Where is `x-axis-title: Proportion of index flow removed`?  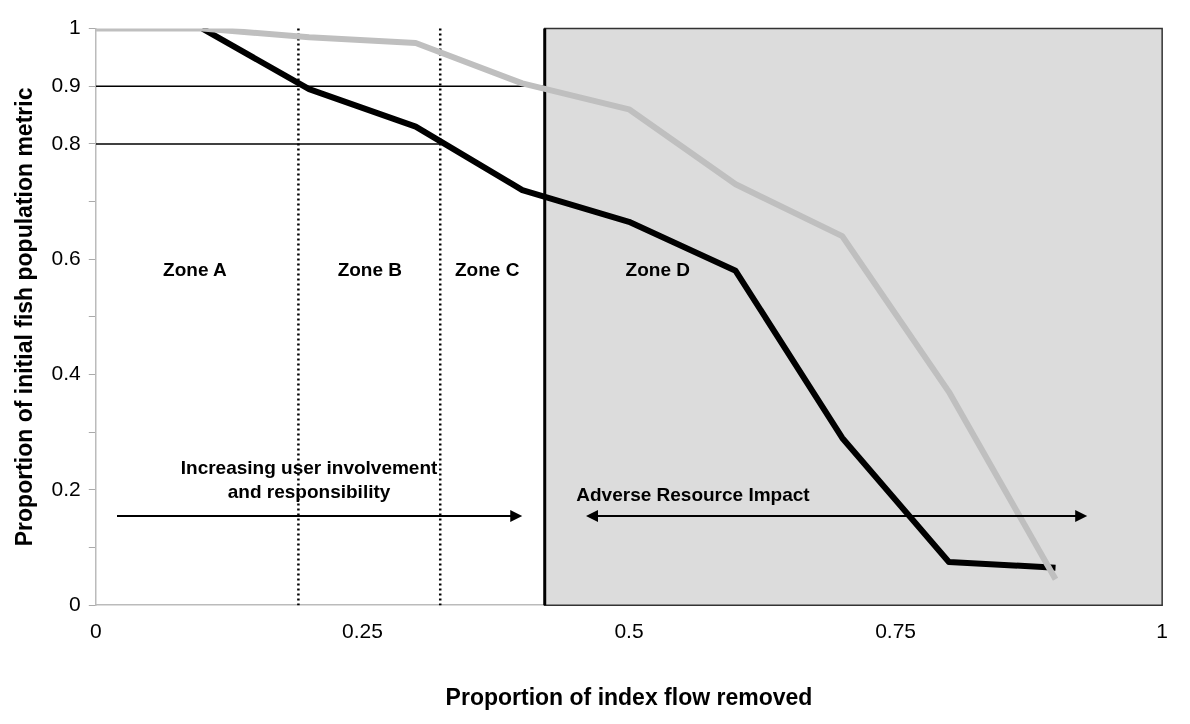 x-axis-title: Proportion of index flow removed is located at coordinates (629, 696).